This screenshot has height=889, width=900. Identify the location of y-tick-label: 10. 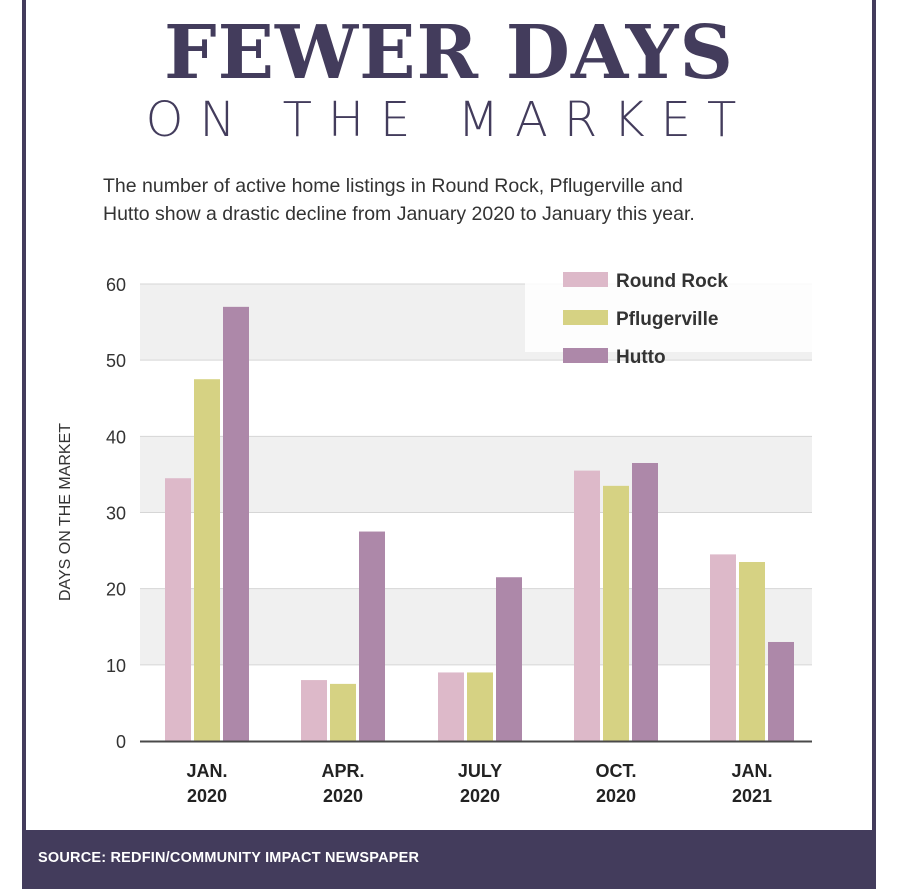
(116, 666).